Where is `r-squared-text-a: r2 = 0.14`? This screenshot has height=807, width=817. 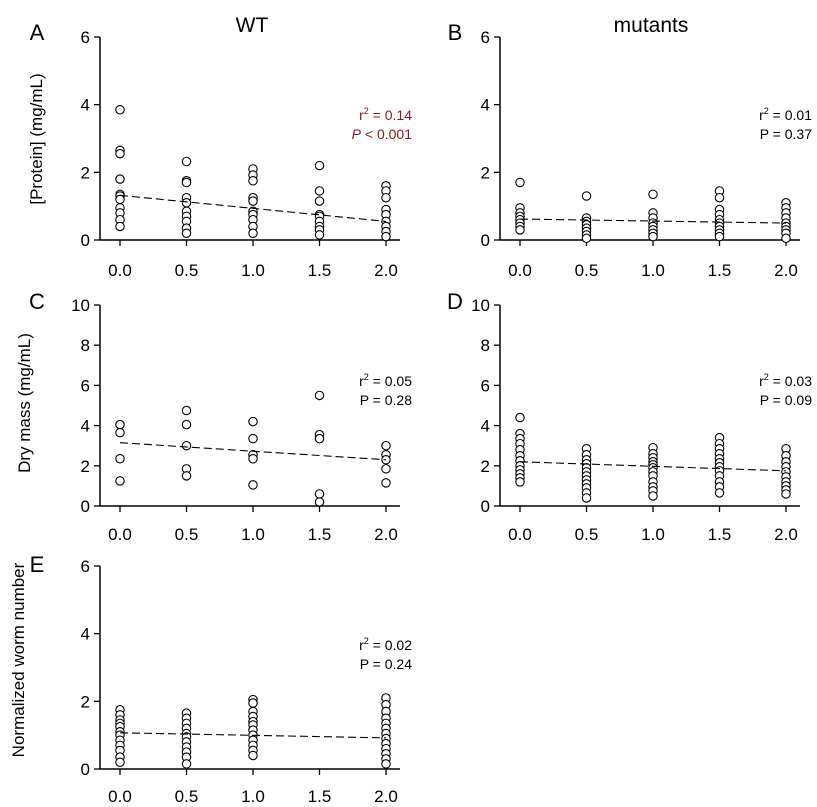
r-squared-text-a: r2 = 0.14 is located at coordinates (385, 114).